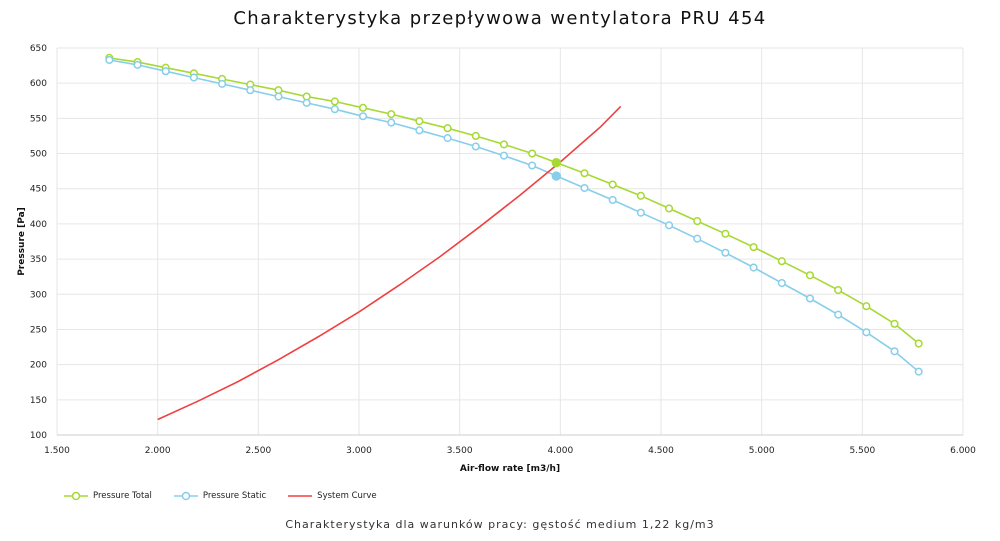  What do you see at coordinates (185, 496) in the screenshot?
I see `legend-swatch-pressure-static` at bounding box center [185, 496].